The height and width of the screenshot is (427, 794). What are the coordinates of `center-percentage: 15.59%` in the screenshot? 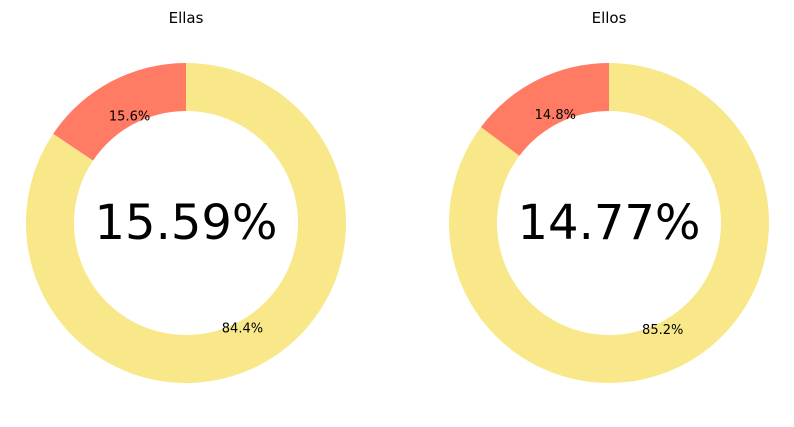 It's located at (185, 223).